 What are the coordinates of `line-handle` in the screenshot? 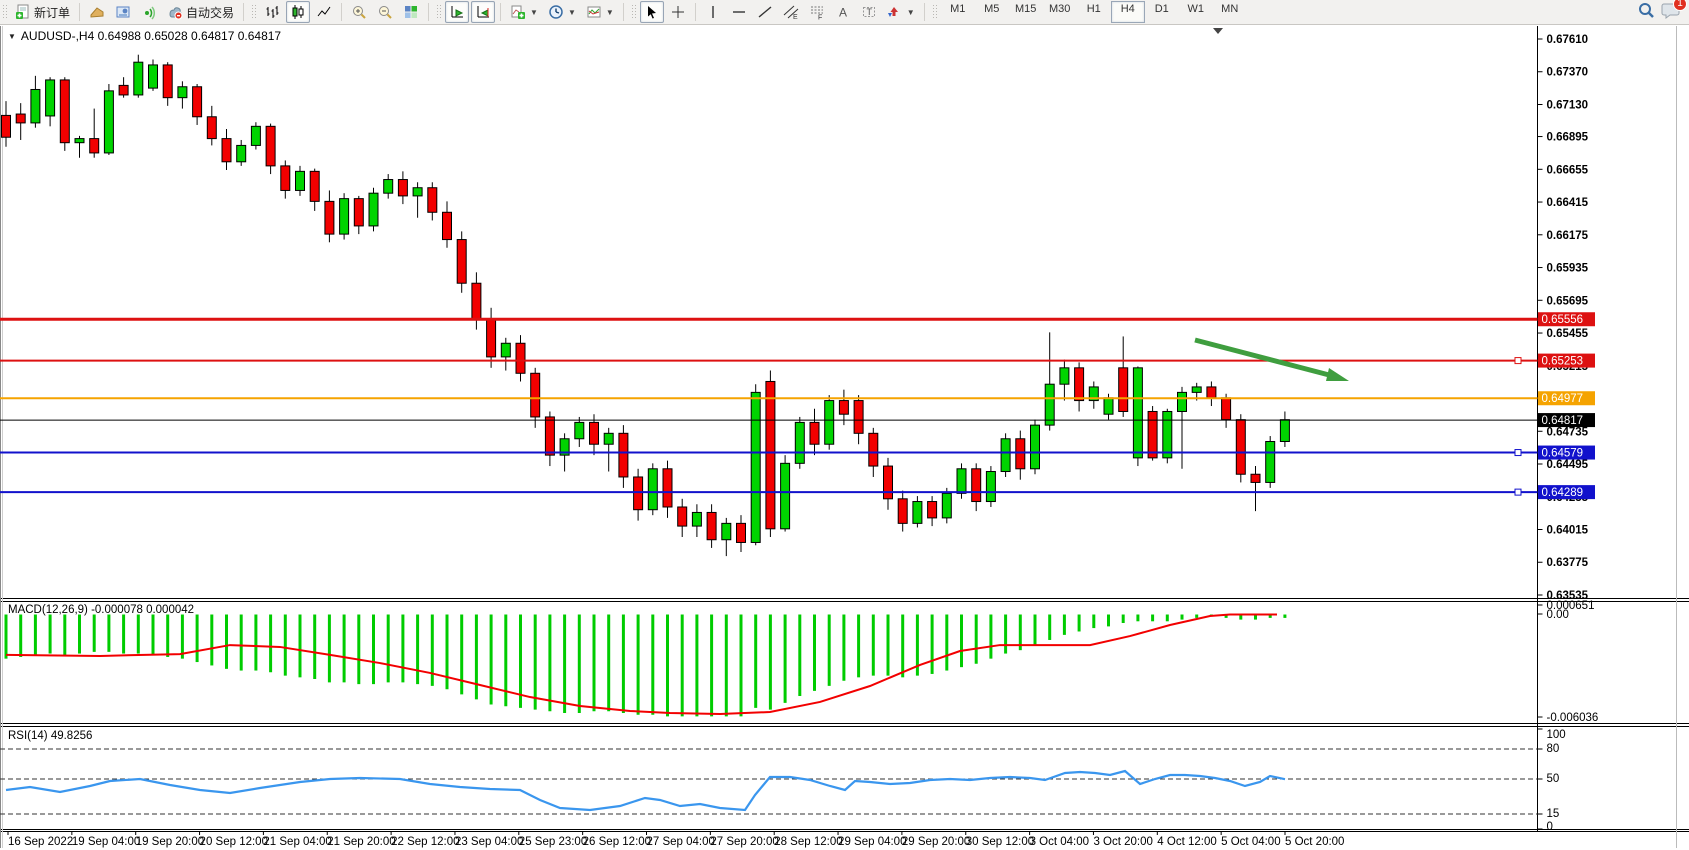 It's located at (1518, 361).